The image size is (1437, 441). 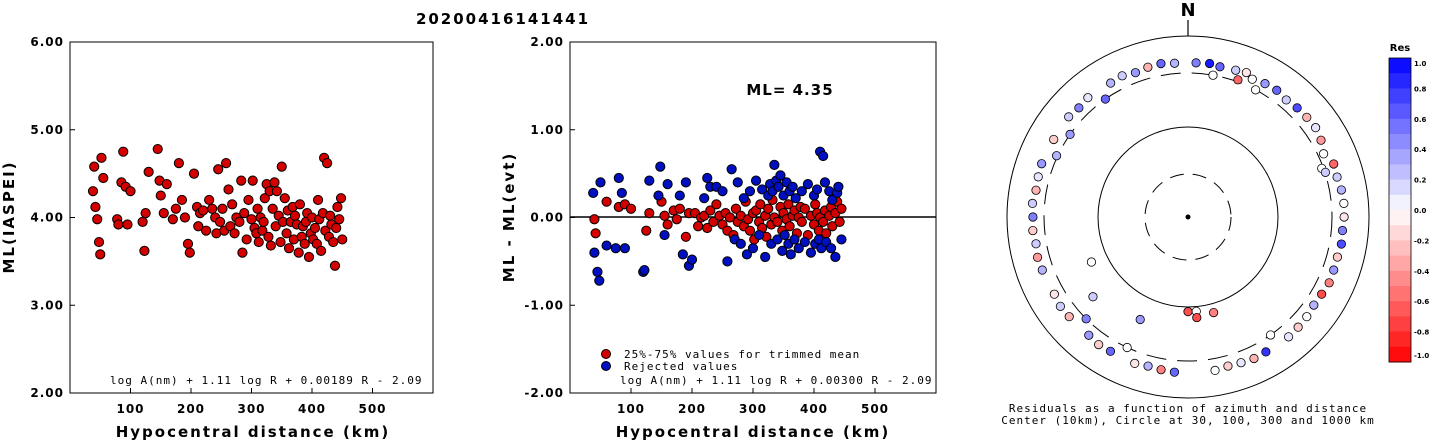 What do you see at coordinates (547, 218) in the screenshot?
I see `y-tick-label: 0.00` at bounding box center [547, 218].